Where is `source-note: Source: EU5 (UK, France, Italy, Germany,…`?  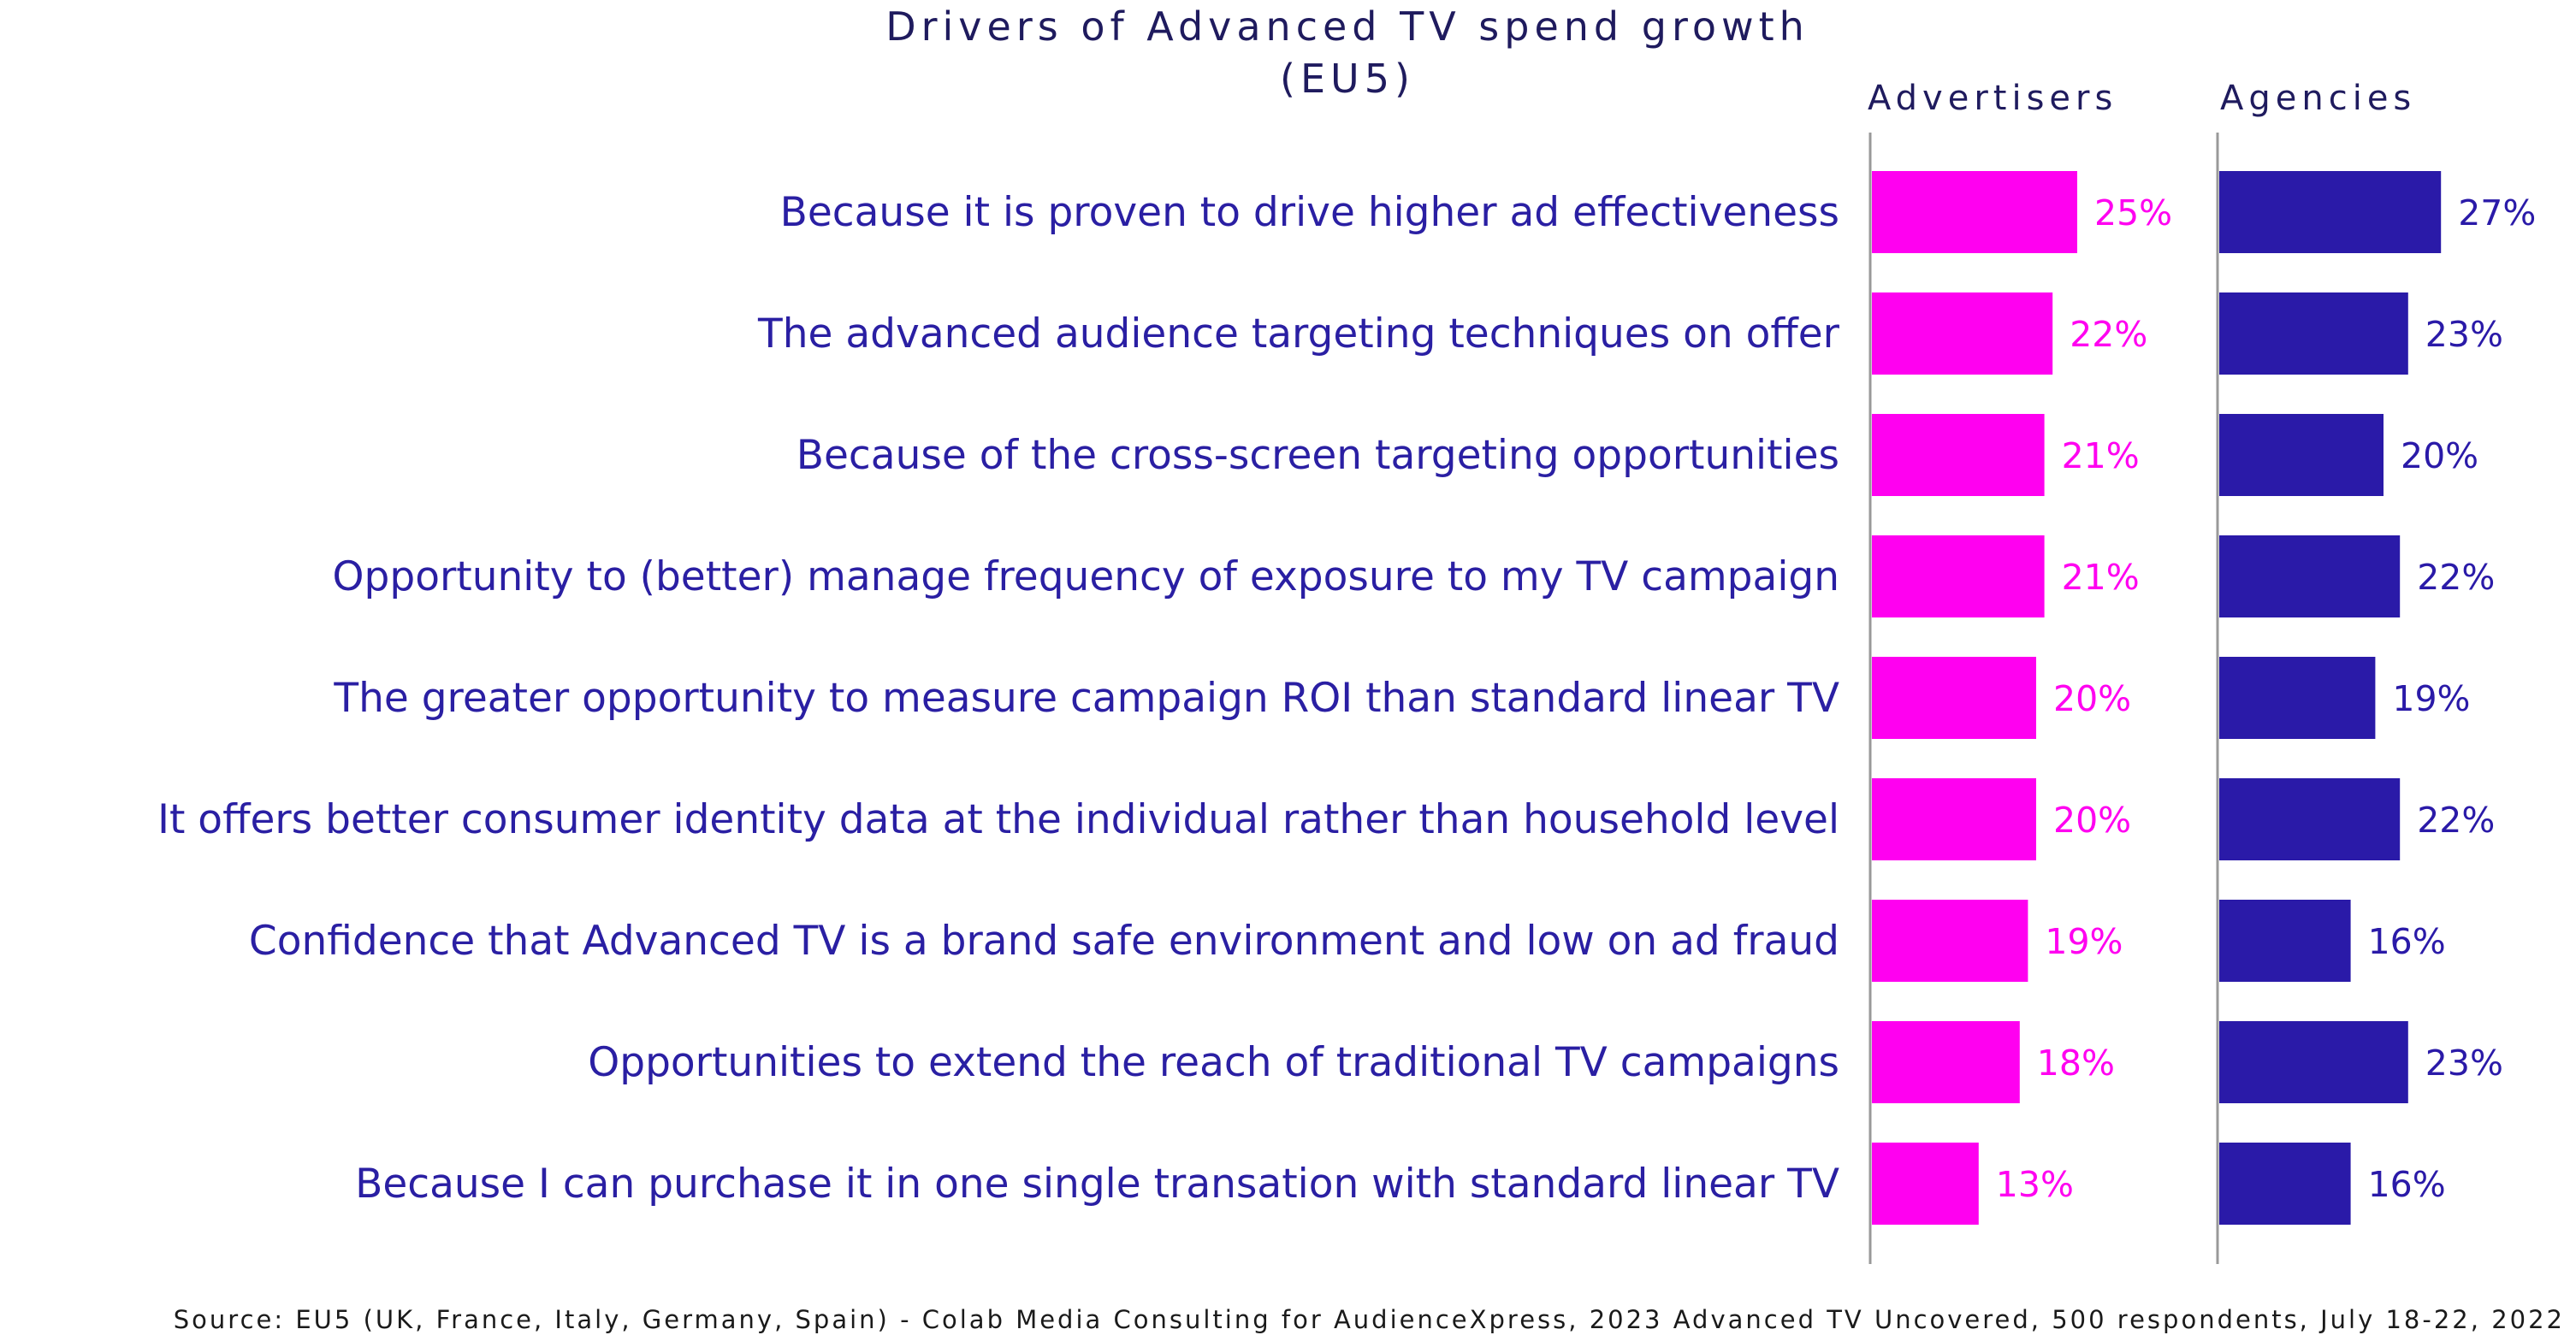
source-note: Source: EU5 (UK, France, Italy, Germany,… is located at coordinates (1369, 1320).